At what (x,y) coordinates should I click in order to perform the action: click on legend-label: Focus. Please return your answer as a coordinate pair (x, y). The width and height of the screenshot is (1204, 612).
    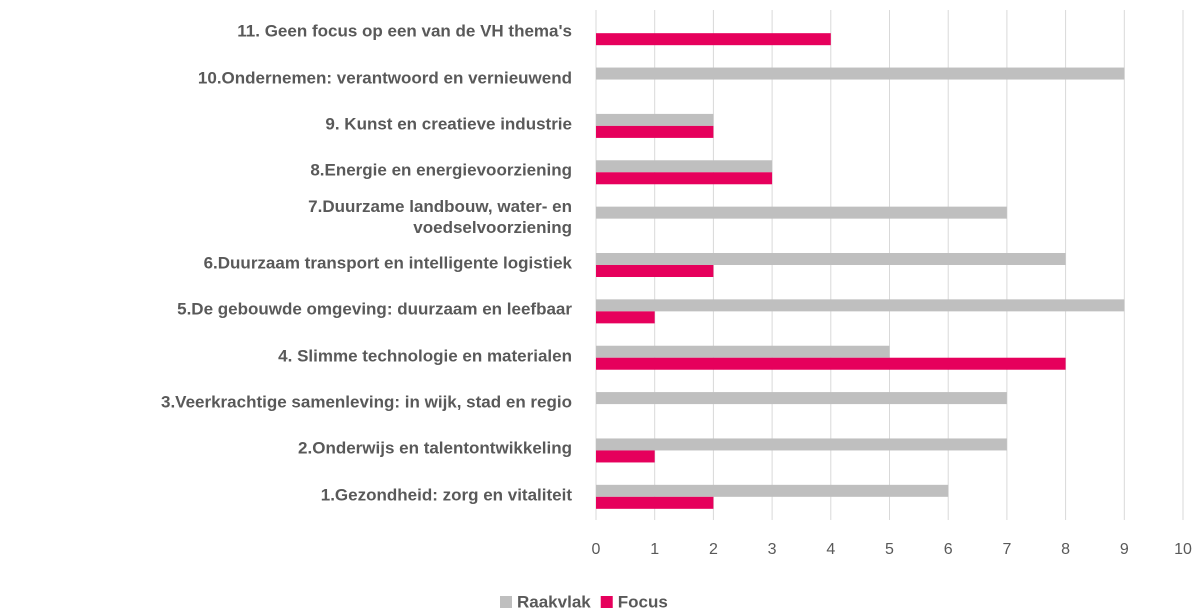
    Looking at the image, I should click on (643, 601).